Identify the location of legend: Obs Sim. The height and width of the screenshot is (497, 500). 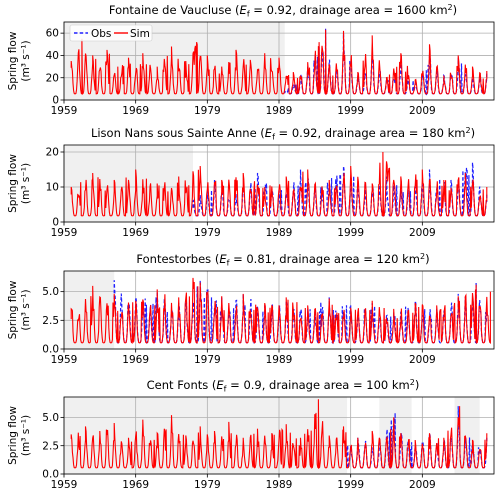
(111, 33).